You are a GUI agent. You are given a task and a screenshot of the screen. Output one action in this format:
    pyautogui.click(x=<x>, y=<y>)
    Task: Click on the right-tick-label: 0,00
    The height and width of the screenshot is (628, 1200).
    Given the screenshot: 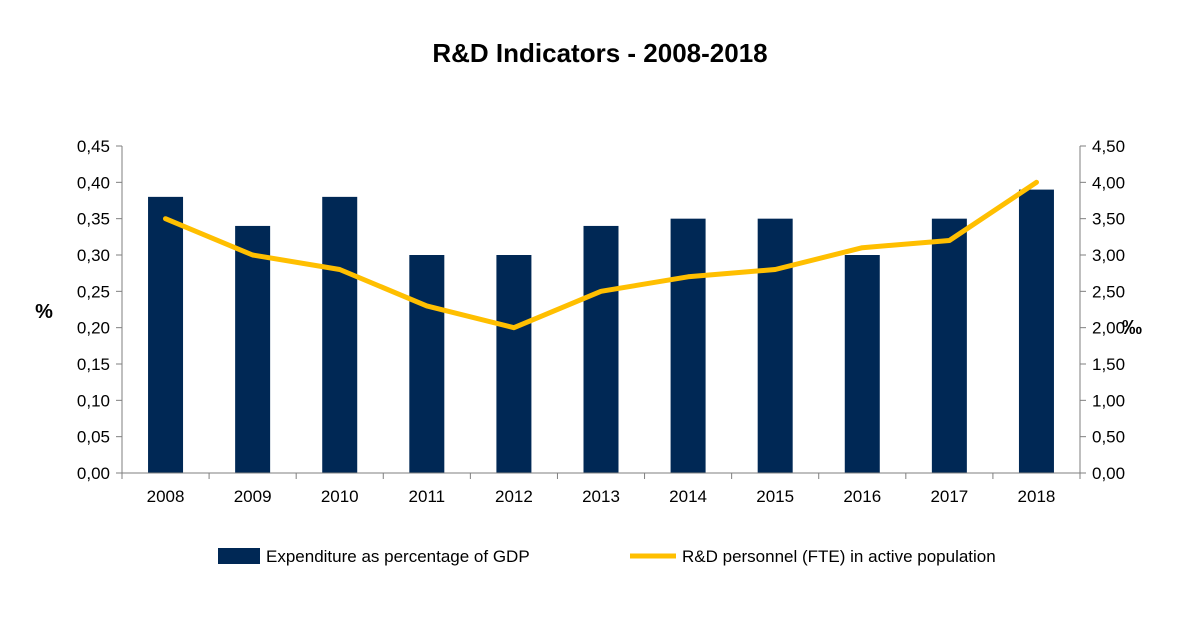 What is the action you would take?
    pyautogui.click(x=1108, y=473)
    